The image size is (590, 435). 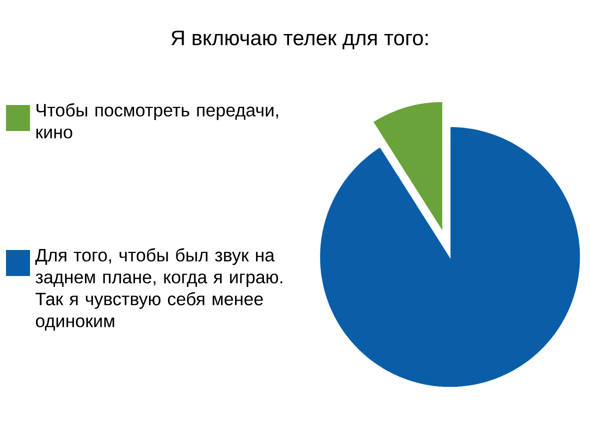 I want to click on chart-title: Я включаю телек для того:, so click(x=299, y=40).